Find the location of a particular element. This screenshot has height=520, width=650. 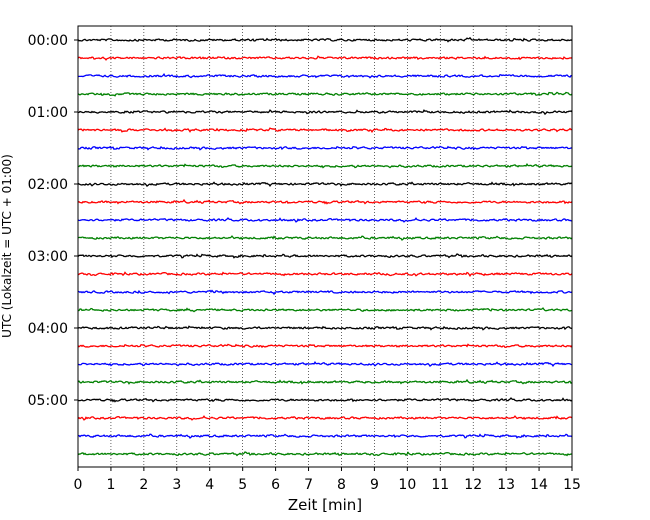

x-tick-label: 7 is located at coordinates (308, 485).